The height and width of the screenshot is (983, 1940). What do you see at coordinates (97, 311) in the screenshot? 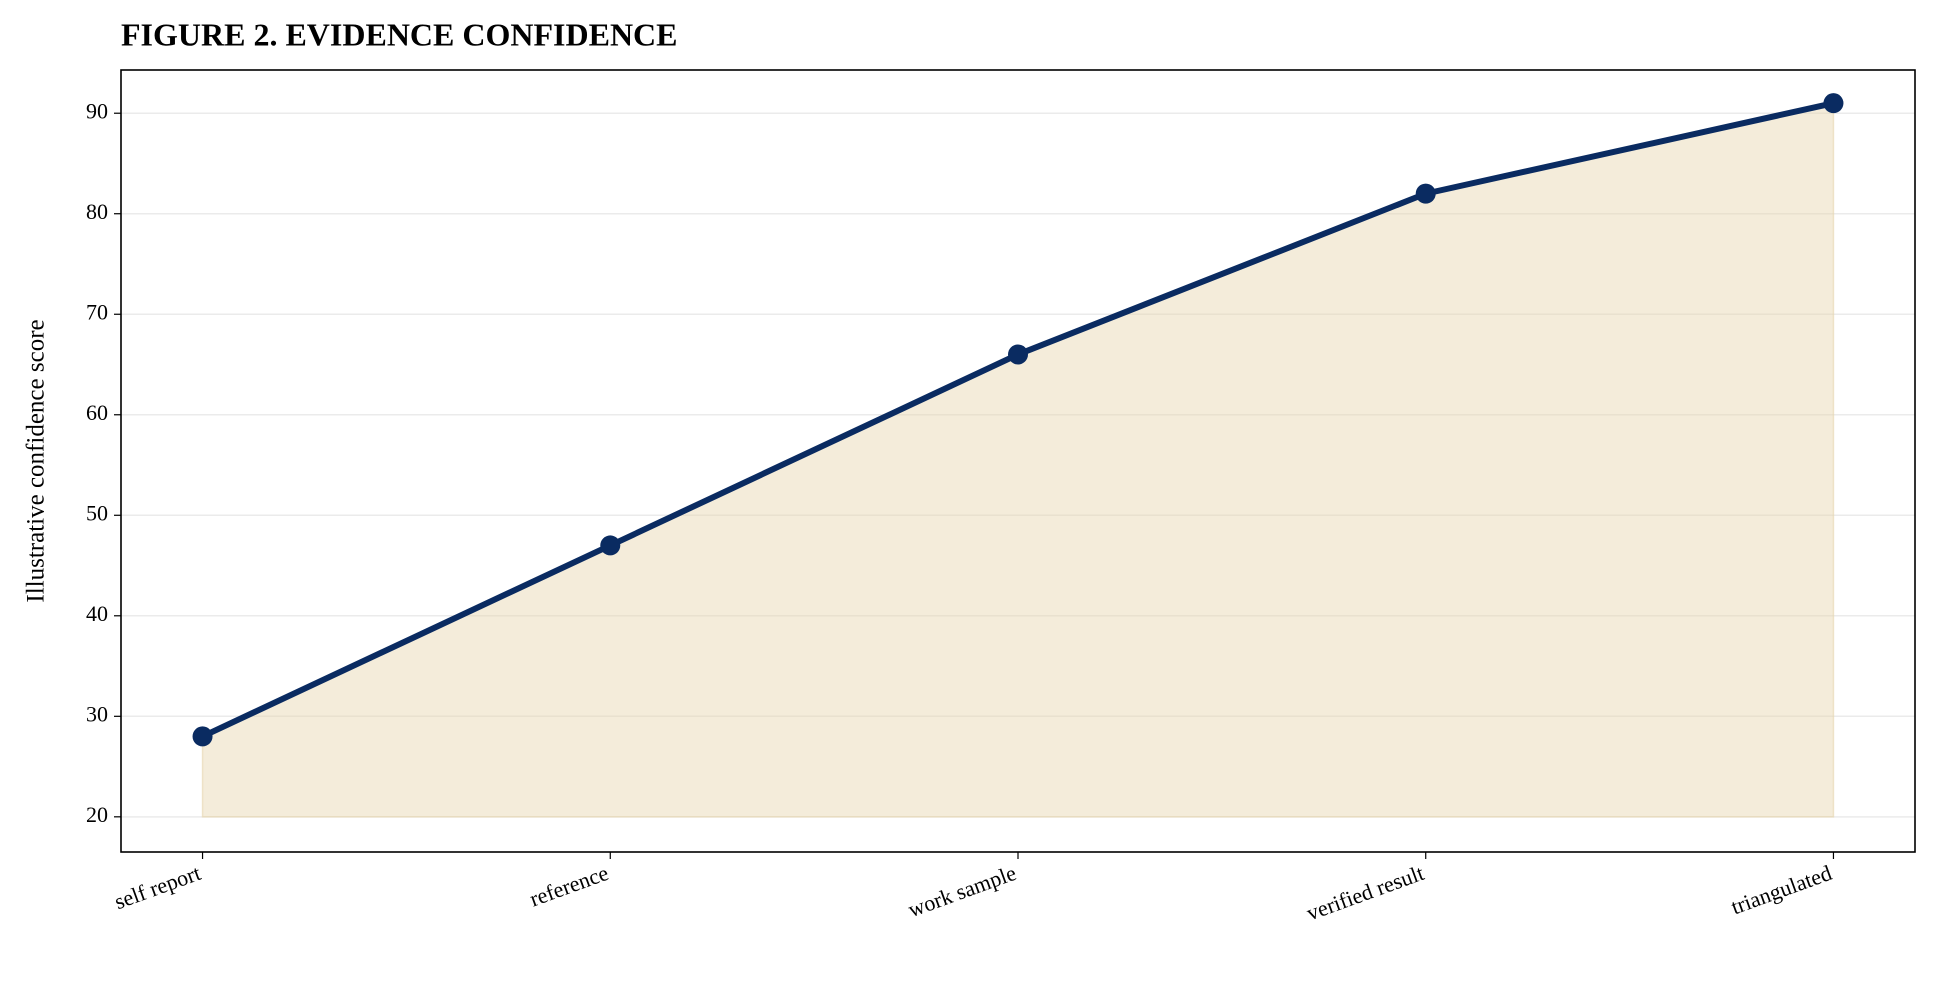
I see `y-tick-label: 70` at bounding box center [97, 311].